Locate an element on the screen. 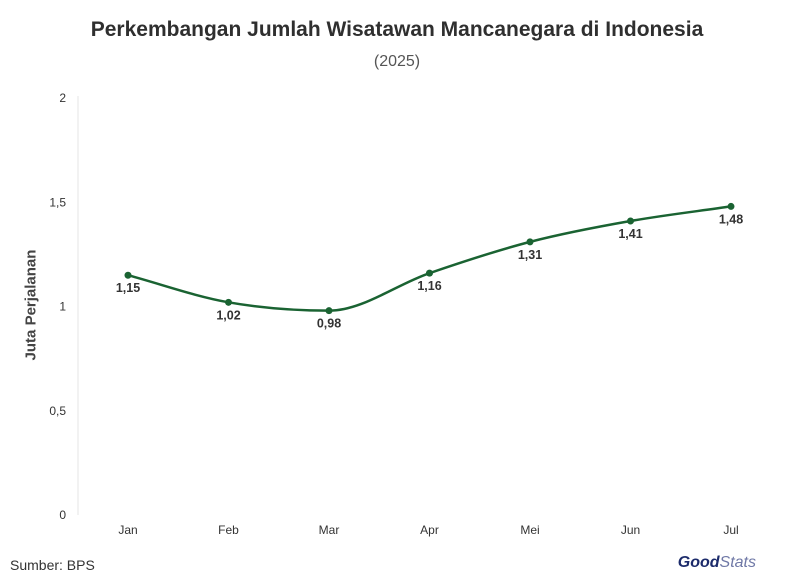 Image resolution: width=794 pixels, height=586 pixels. data-label: 1,02 is located at coordinates (228, 315).